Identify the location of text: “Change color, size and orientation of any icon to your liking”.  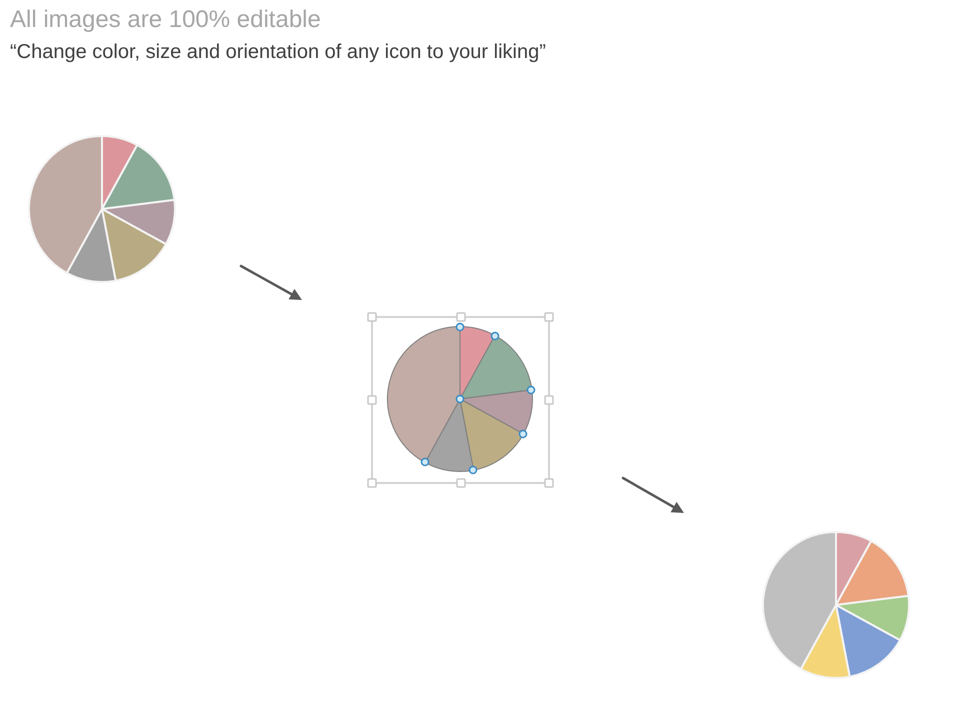
(278, 52).